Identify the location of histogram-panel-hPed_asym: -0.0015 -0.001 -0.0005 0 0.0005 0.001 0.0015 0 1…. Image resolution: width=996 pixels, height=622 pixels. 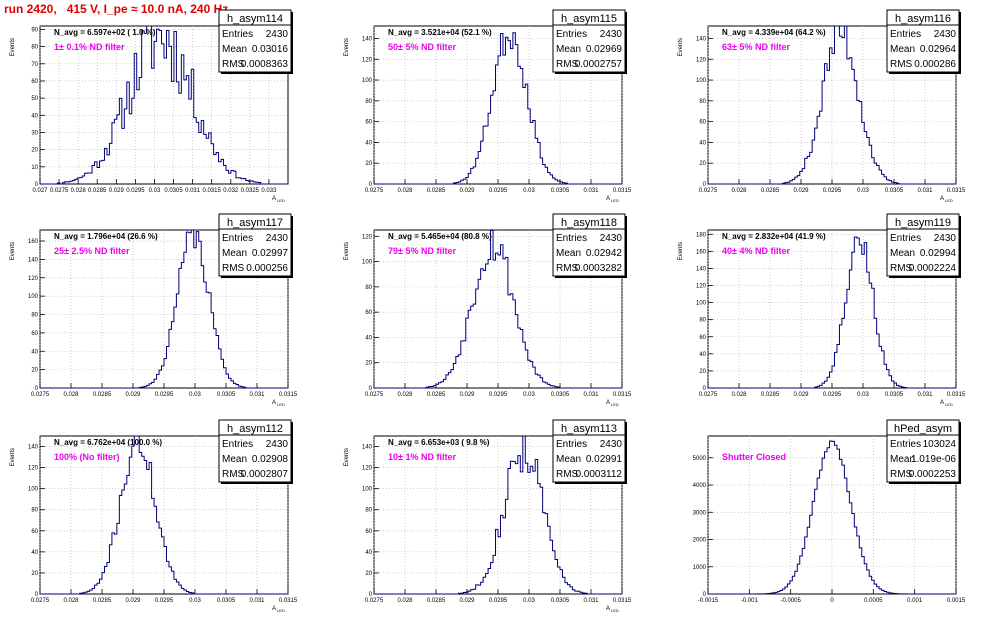
(829, 511).